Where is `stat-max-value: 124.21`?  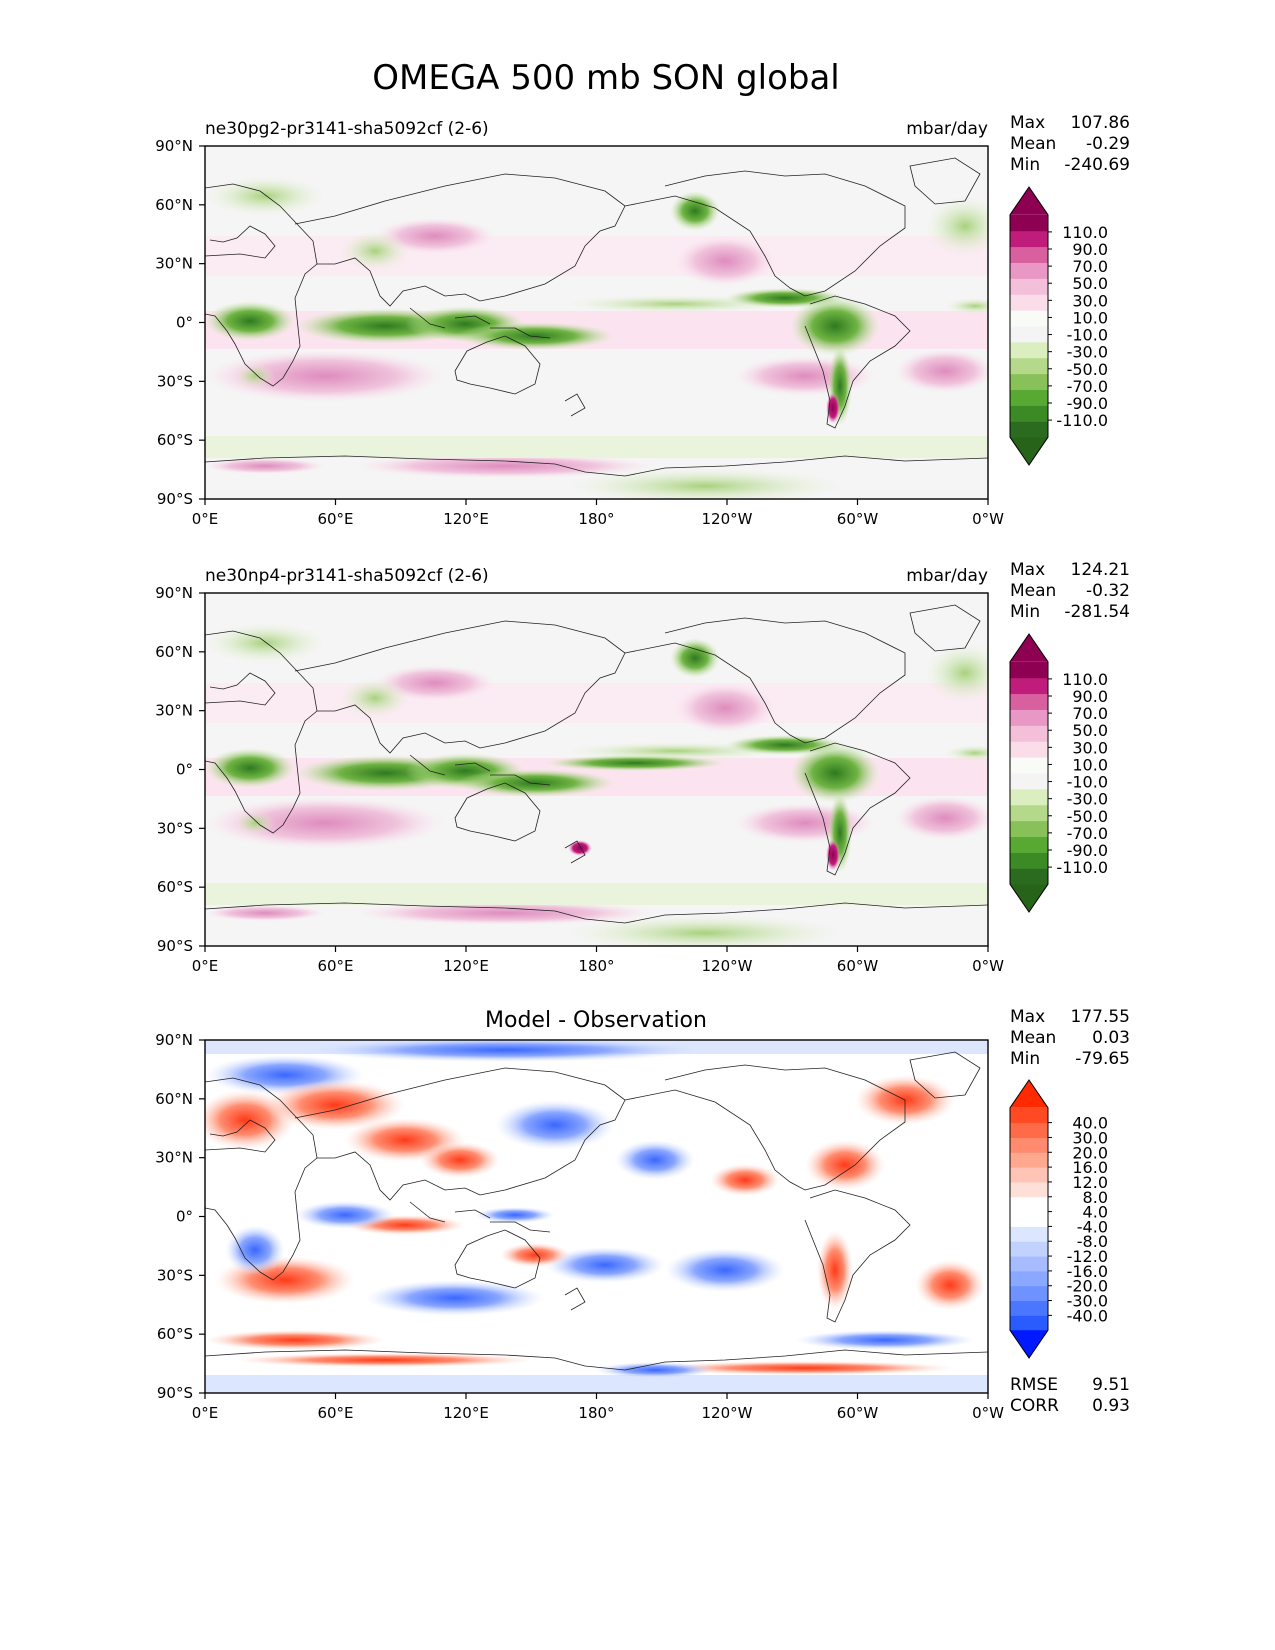
stat-max-value: 124.21 is located at coordinates (1100, 570).